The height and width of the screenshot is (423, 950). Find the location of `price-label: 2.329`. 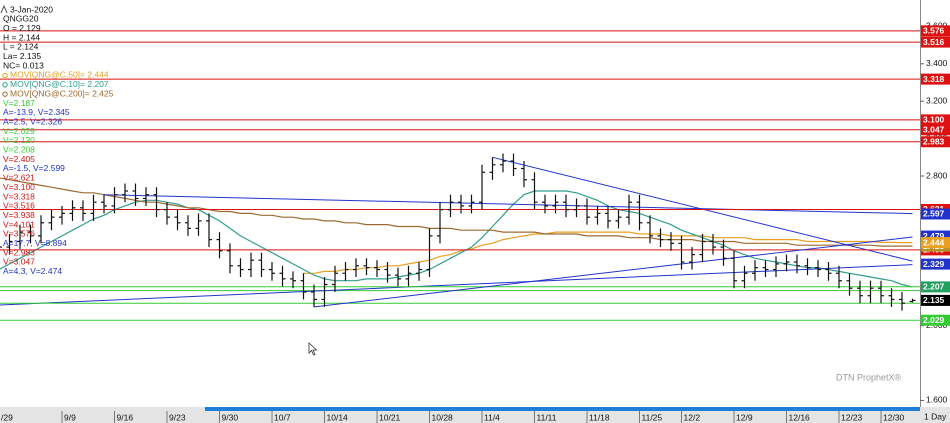

price-label: 2.329 is located at coordinates (934, 264).